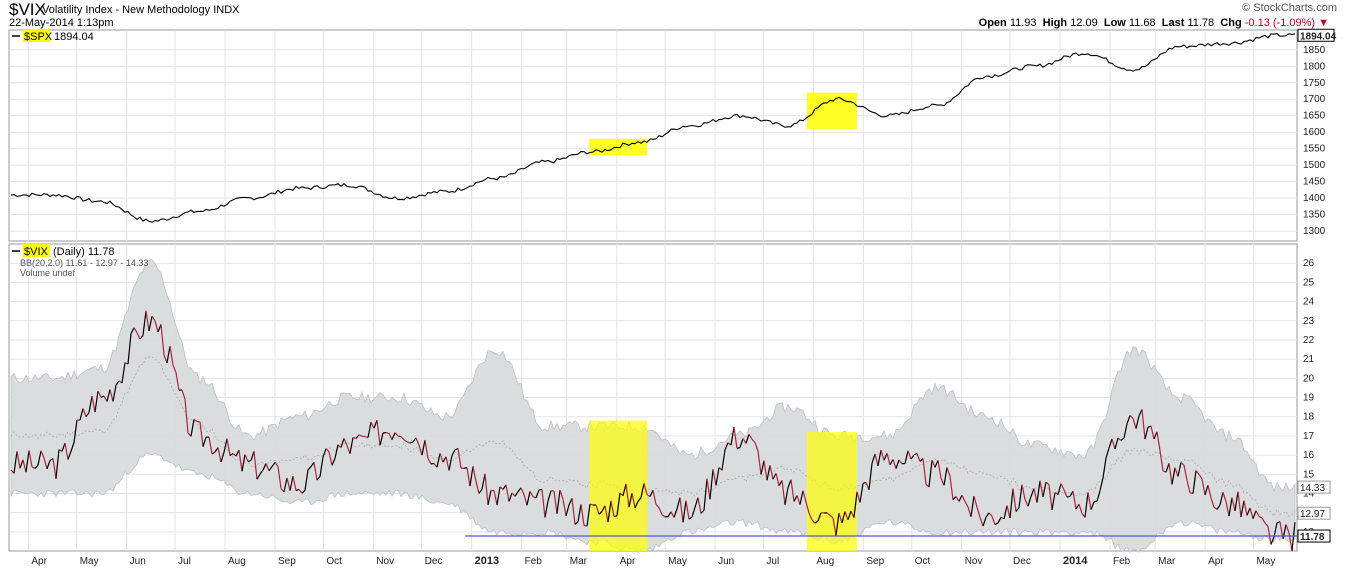 Image resolution: width=1347 pixels, height=570 pixels. I want to click on brand-watermark: © StockCharts.com, so click(1289, 8).